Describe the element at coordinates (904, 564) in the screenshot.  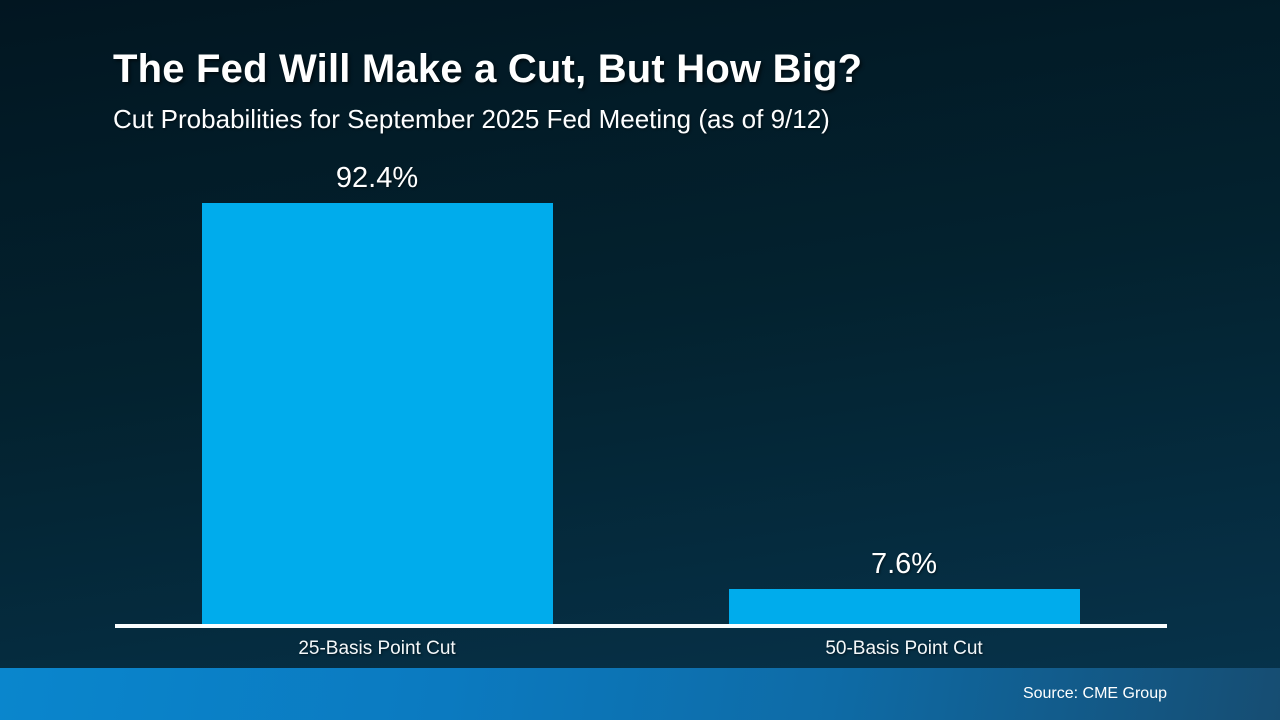
I see `bar-value-label-50-basis-point-cut: 7.6%` at that location.